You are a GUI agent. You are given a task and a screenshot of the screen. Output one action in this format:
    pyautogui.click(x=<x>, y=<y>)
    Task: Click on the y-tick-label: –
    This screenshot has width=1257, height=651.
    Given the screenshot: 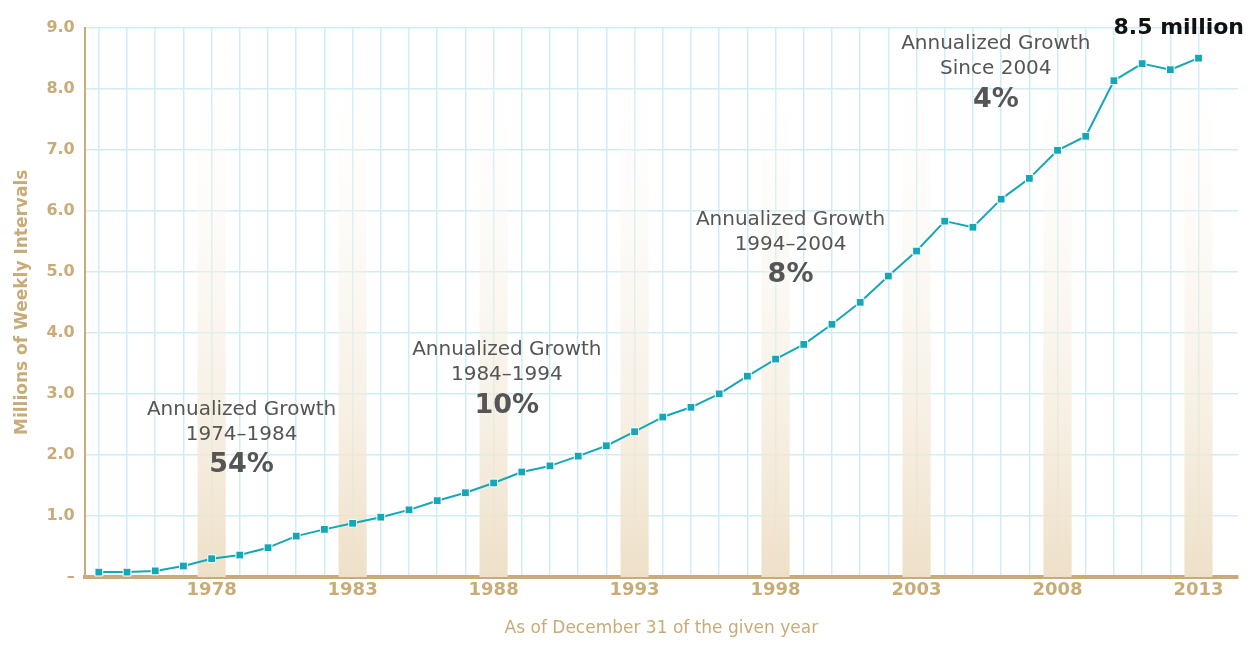 What is the action you would take?
    pyautogui.click(x=70, y=576)
    